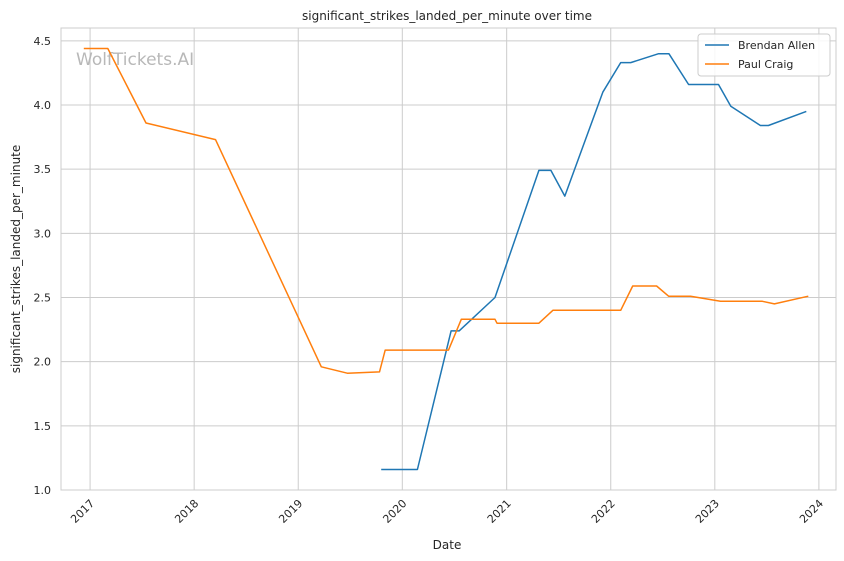 The image size is (844, 561). What do you see at coordinates (43, 266) in the screenshot?
I see `y-axis-ticks: 1.0 1.5 2.0 2.5 3.0 3.5 4.0 4.5` at bounding box center [43, 266].